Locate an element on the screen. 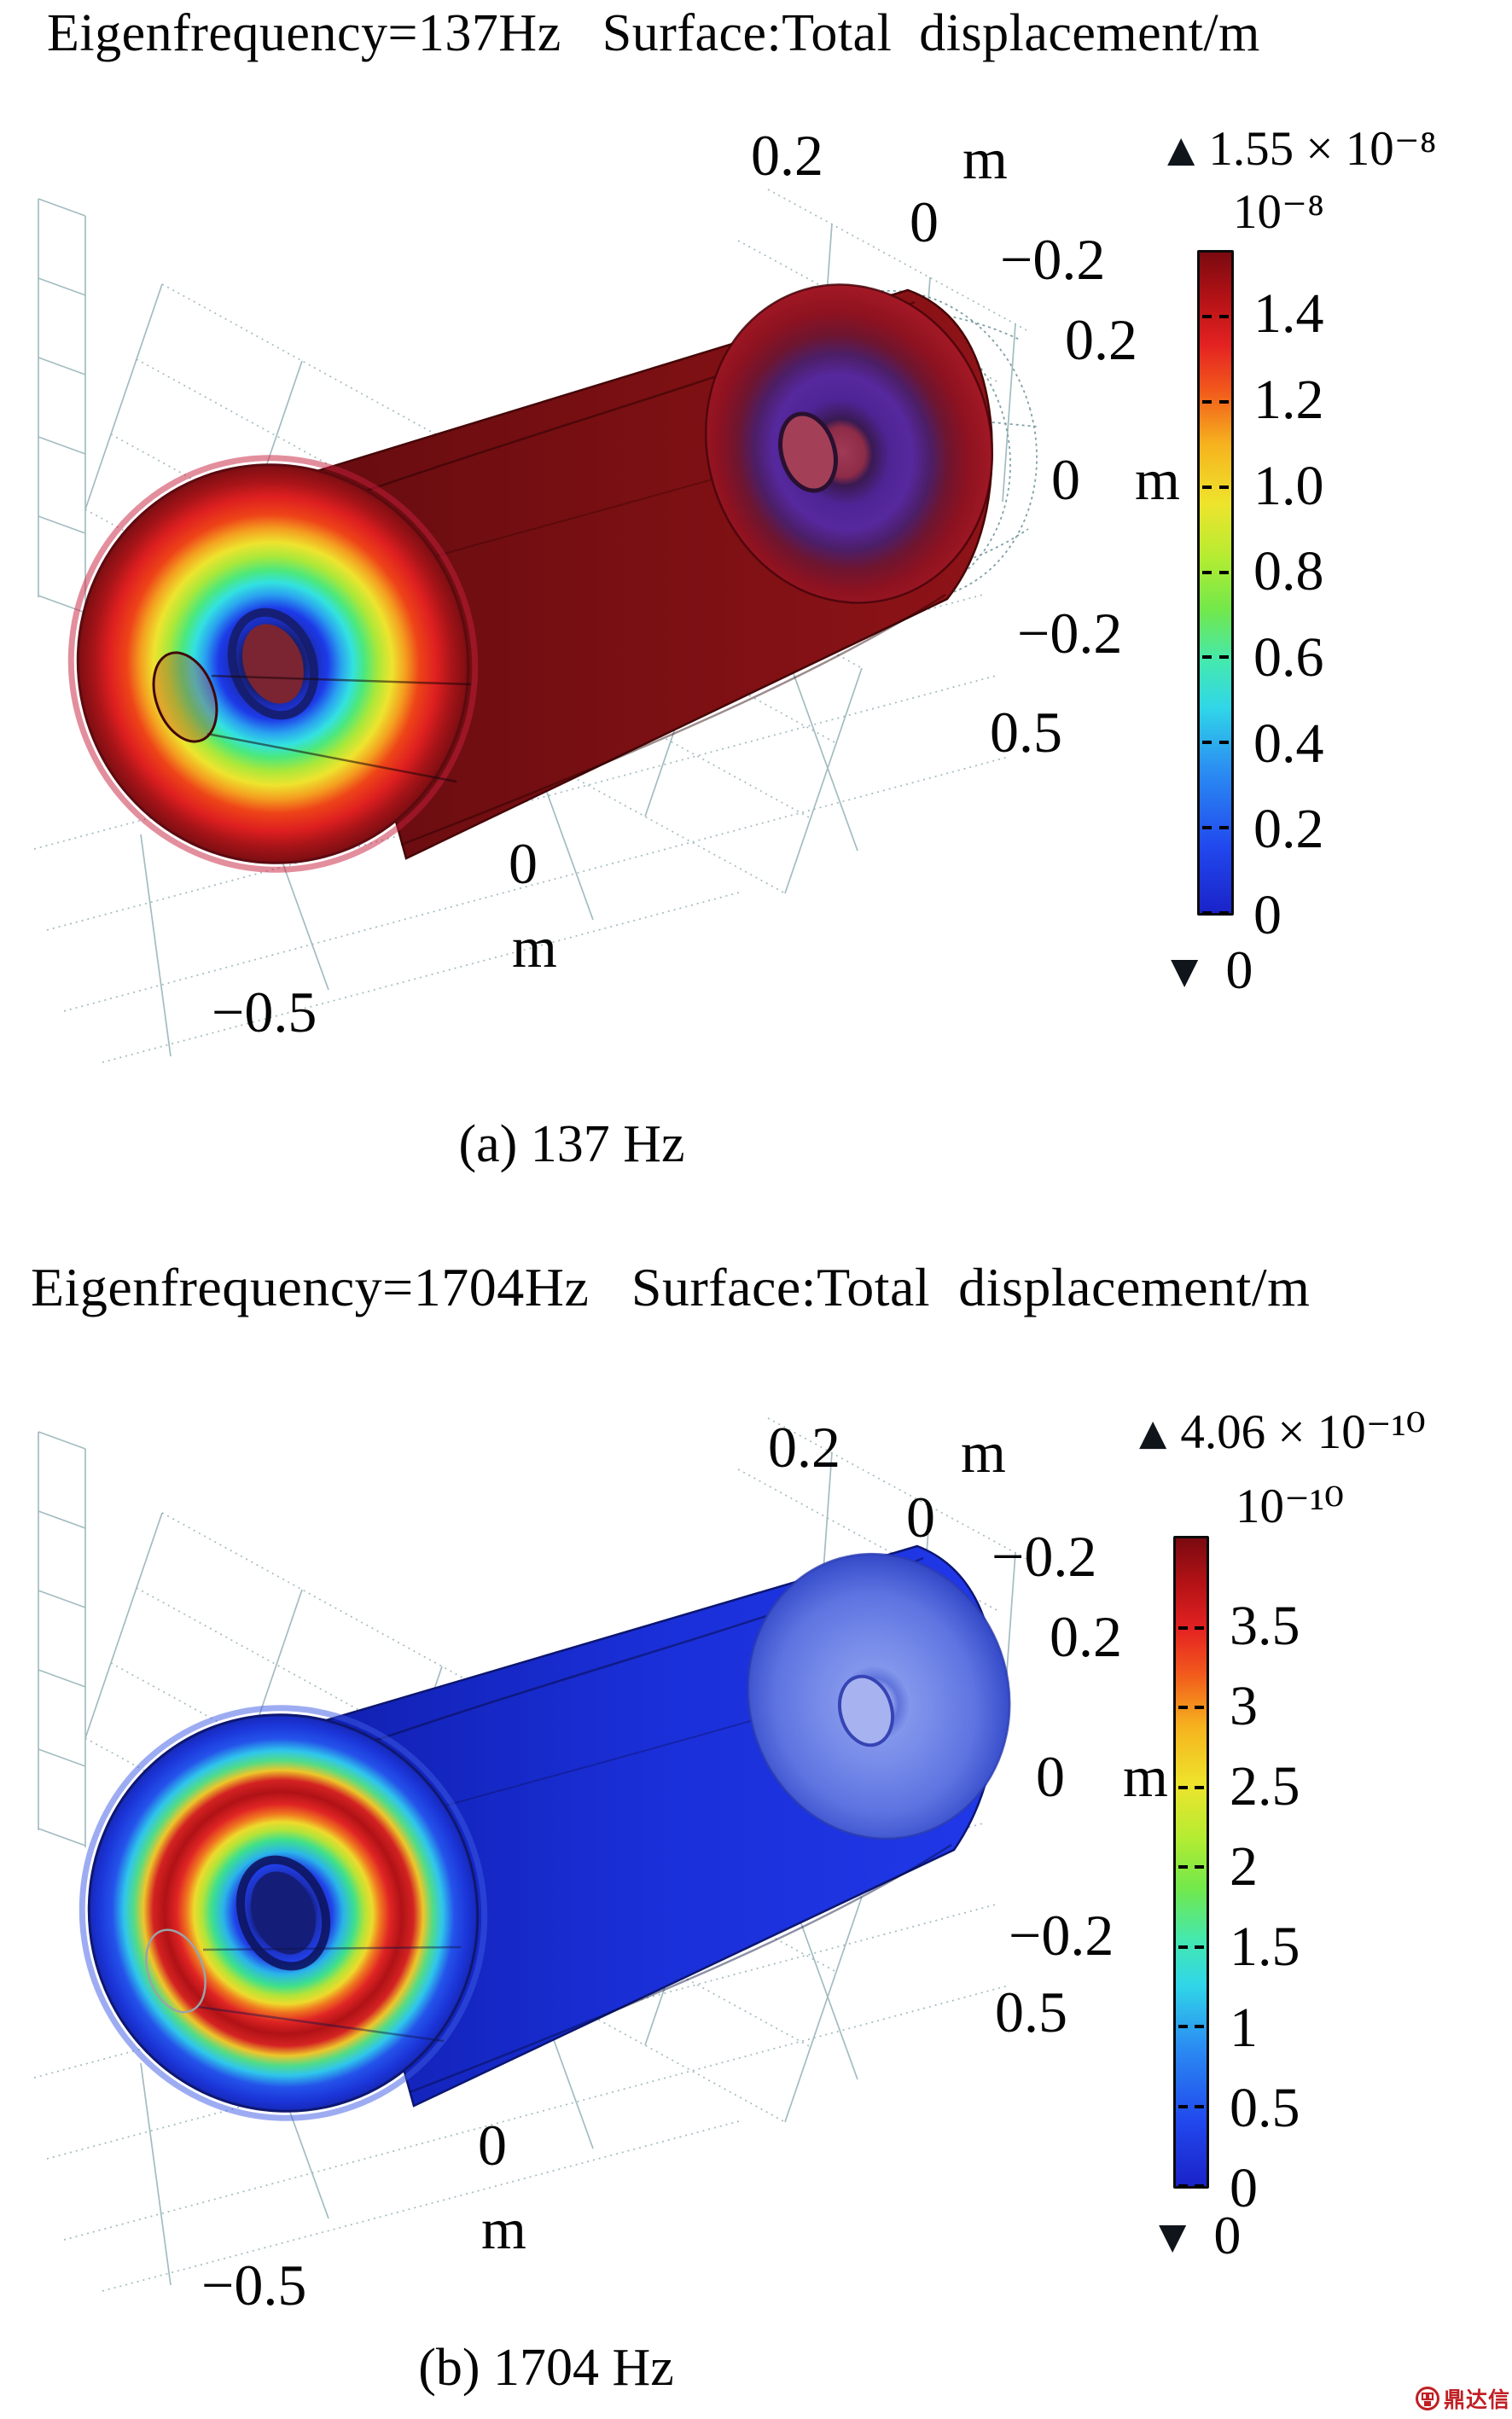 Image resolution: width=1512 pixels, height=2419 pixels. fig-a-top-tick-neg0.2: −0.2 is located at coordinates (1053, 260).